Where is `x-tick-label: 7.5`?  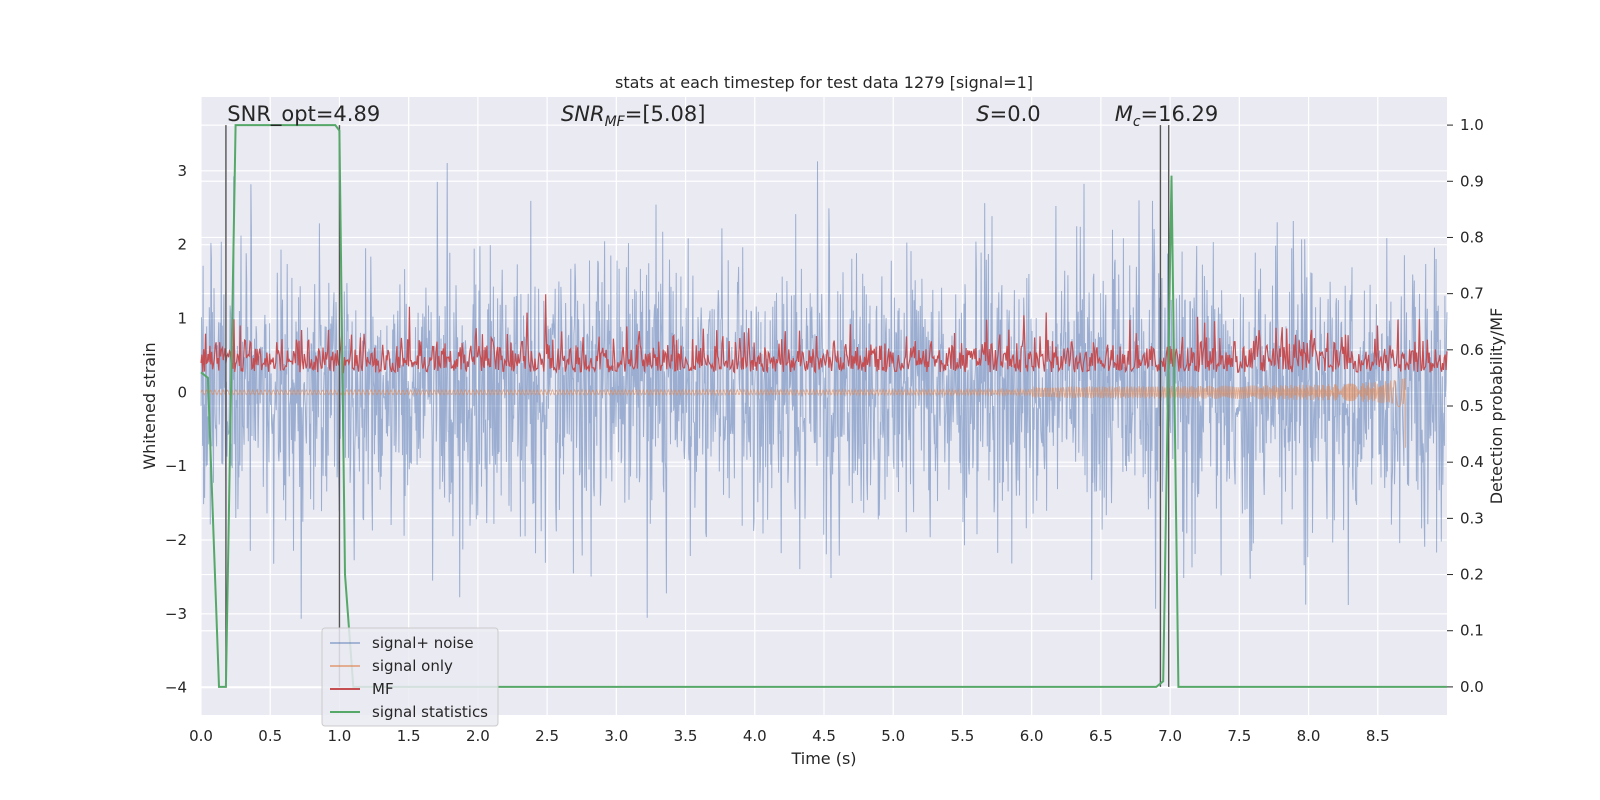
x-tick-label: 7.5 is located at coordinates (1239, 736).